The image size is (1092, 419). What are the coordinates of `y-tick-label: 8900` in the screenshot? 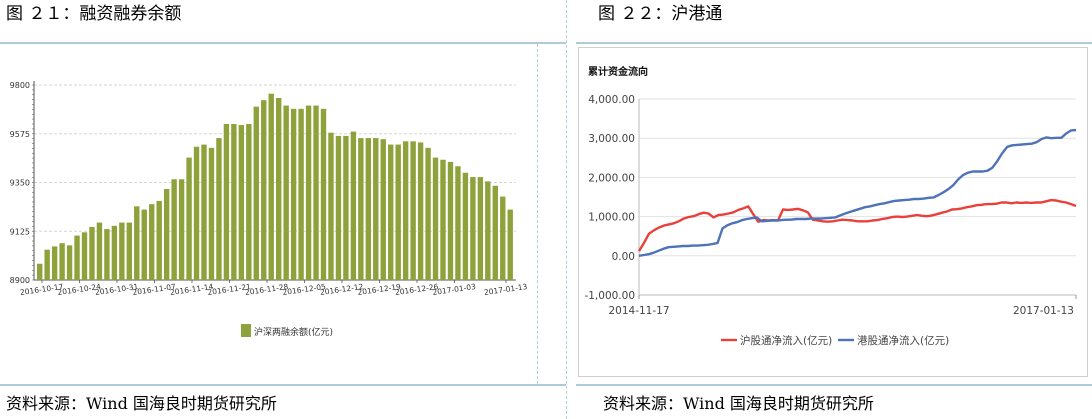 It's located at (20, 280).